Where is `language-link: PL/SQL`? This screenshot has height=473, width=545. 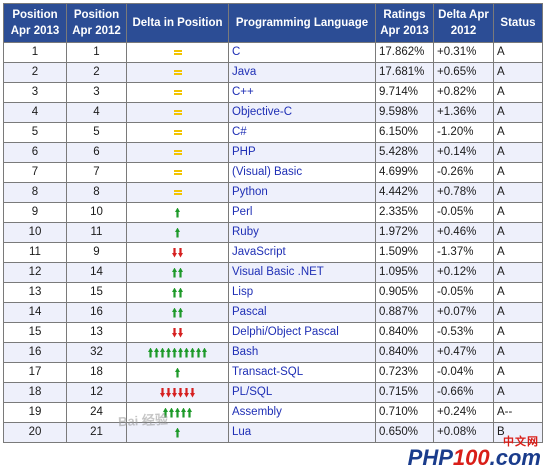 language-link: PL/SQL is located at coordinates (252, 392).